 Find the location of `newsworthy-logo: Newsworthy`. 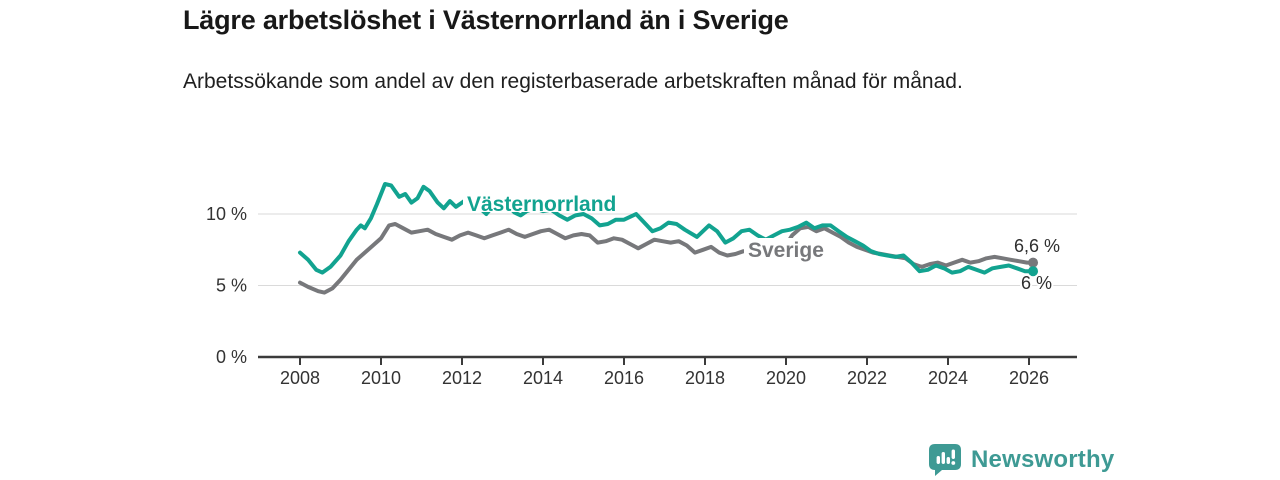

newsworthy-logo: Newsworthy is located at coordinates (1021, 460).